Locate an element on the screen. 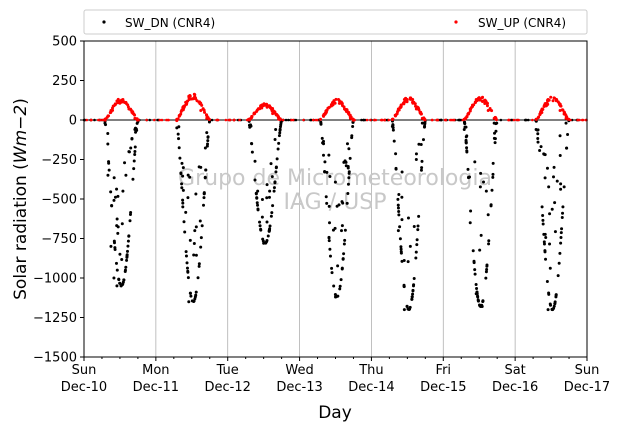  legend-marker-sw-up is located at coordinates (456, 22).